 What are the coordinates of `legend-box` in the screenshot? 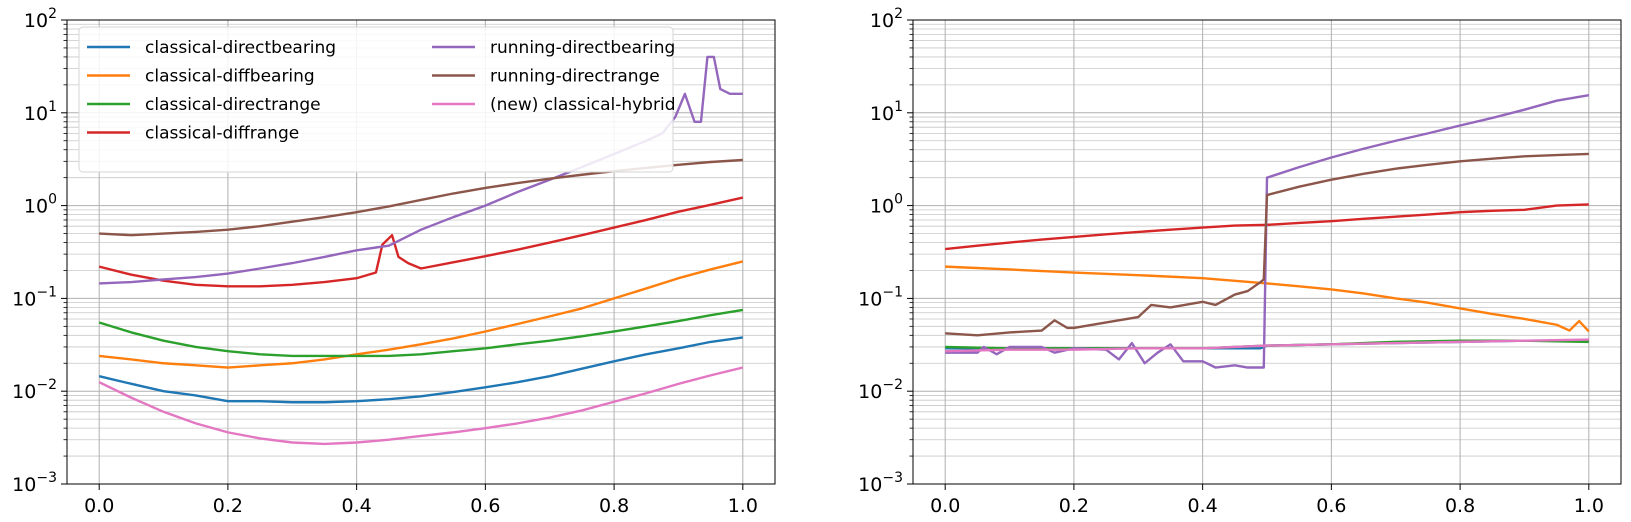 It's located at (376, 99).